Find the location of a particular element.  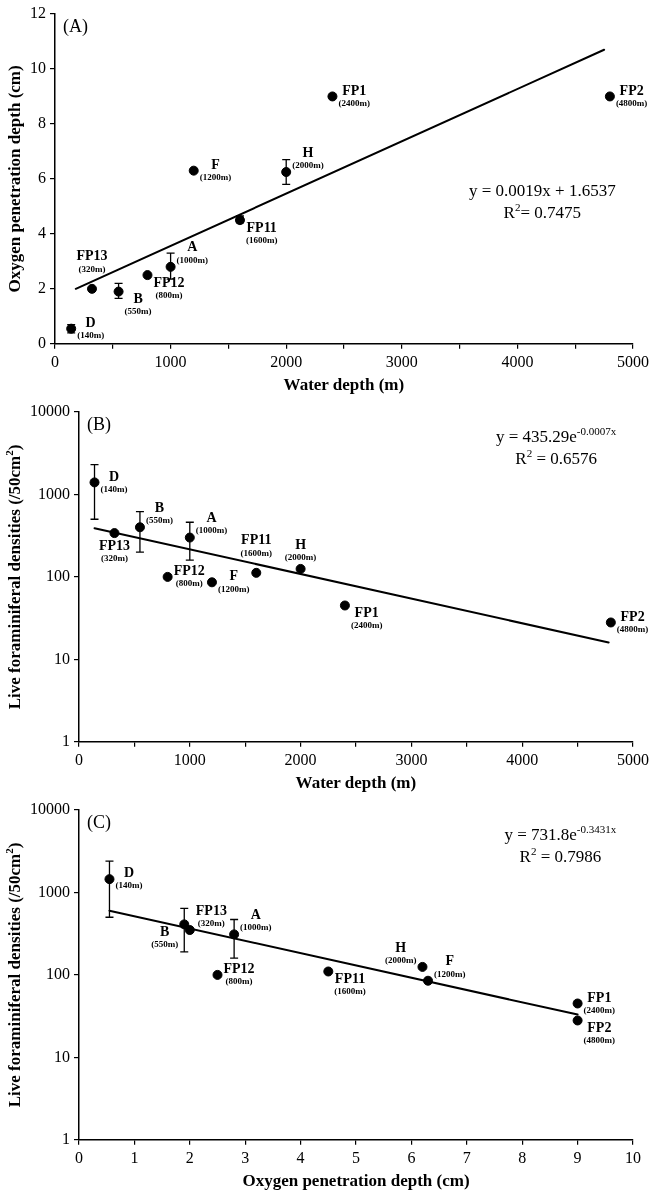

y-tick-label: 4 is located at coordinates (42, 233).